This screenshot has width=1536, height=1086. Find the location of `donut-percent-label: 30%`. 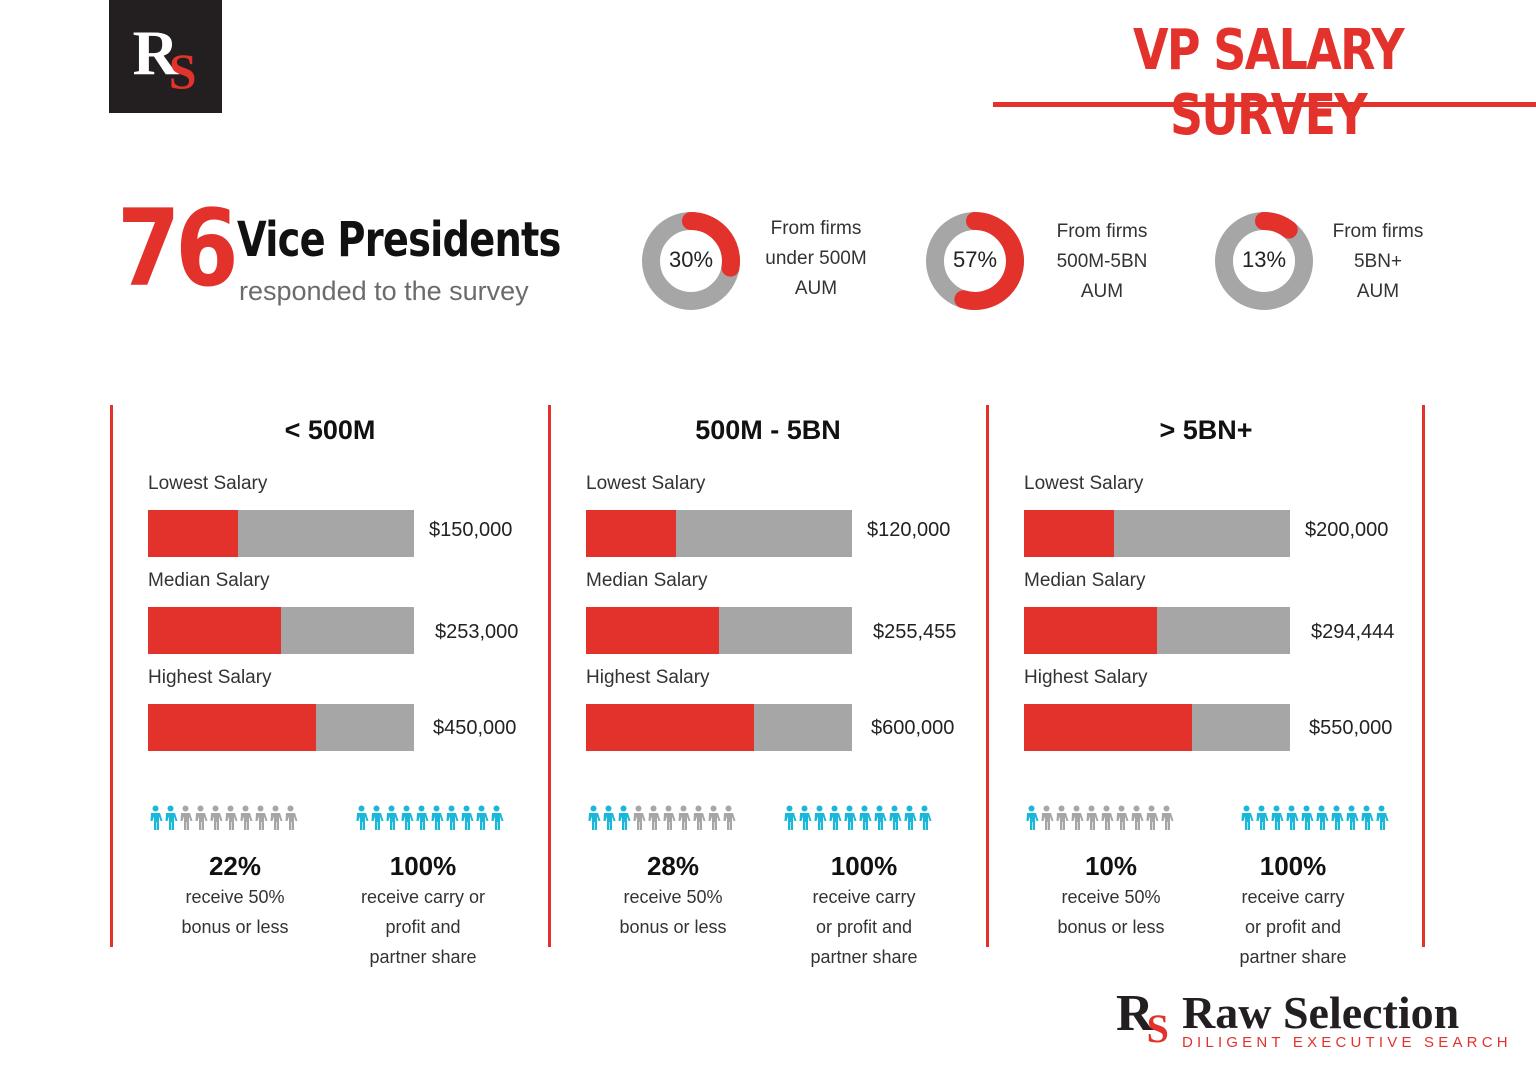

donut-percent-label: 30% is located at coordinates (691, 259).